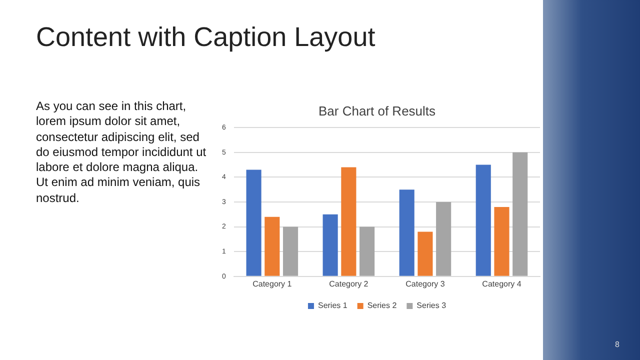  I want to click on x-tick-label: Category 4, so click(502, 283).